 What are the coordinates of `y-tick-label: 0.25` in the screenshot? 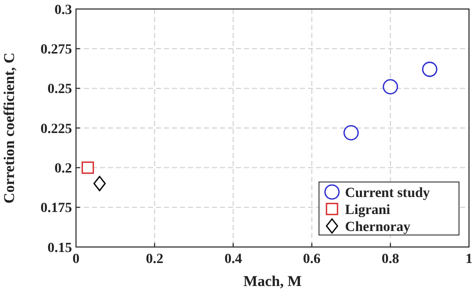 It's located at (60, 90).